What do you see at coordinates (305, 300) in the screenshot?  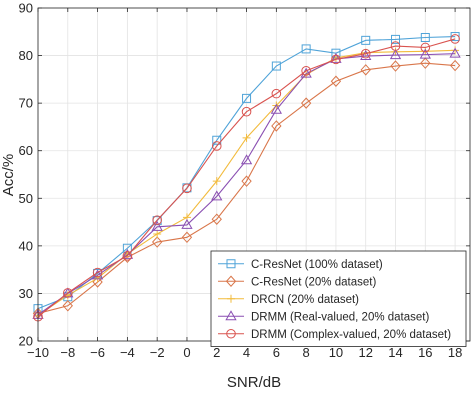 I see `legend-label: DRCN (20% dataset)` at bounding box center [305, 300].